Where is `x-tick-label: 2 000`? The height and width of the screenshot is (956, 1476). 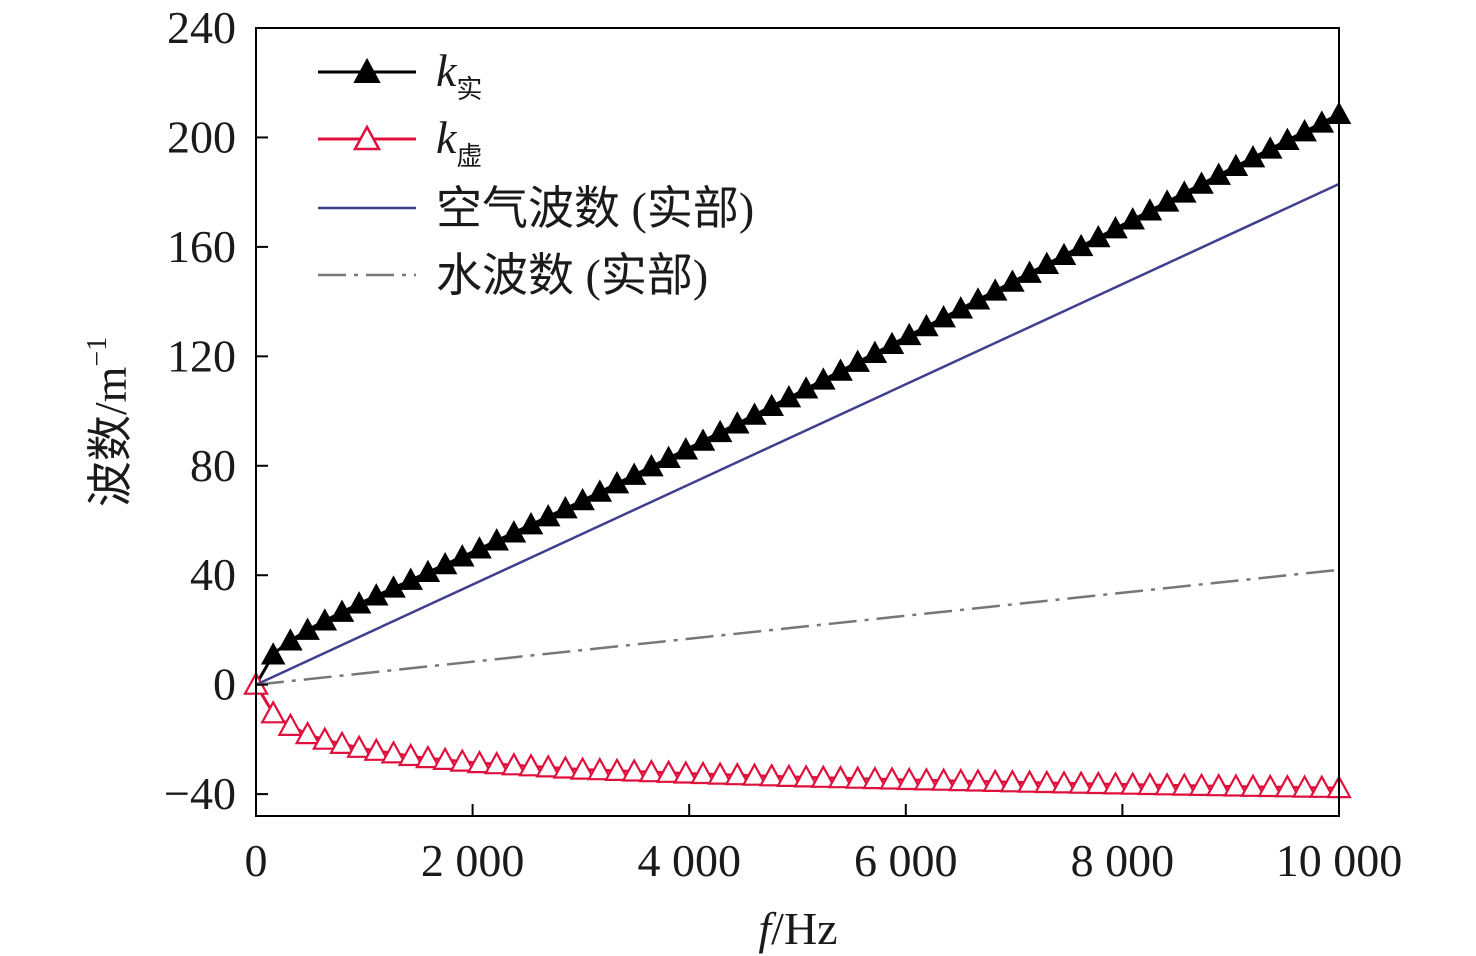
x-tick-label: 2 000 is located at coordinates (473, 860).